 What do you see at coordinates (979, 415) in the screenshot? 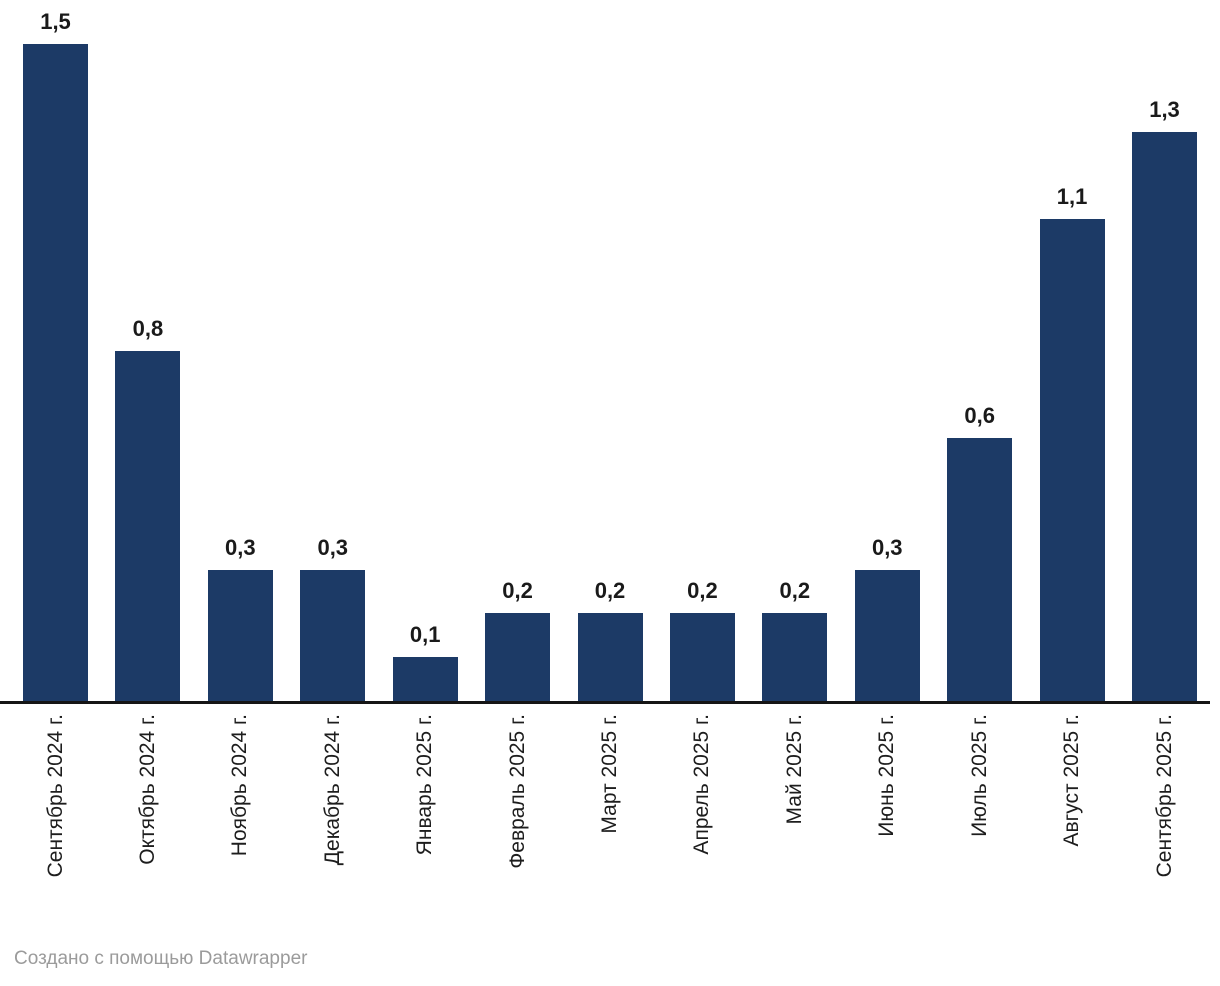
I see `bar-value-label: 0,6` at bounding box center [979, 415].